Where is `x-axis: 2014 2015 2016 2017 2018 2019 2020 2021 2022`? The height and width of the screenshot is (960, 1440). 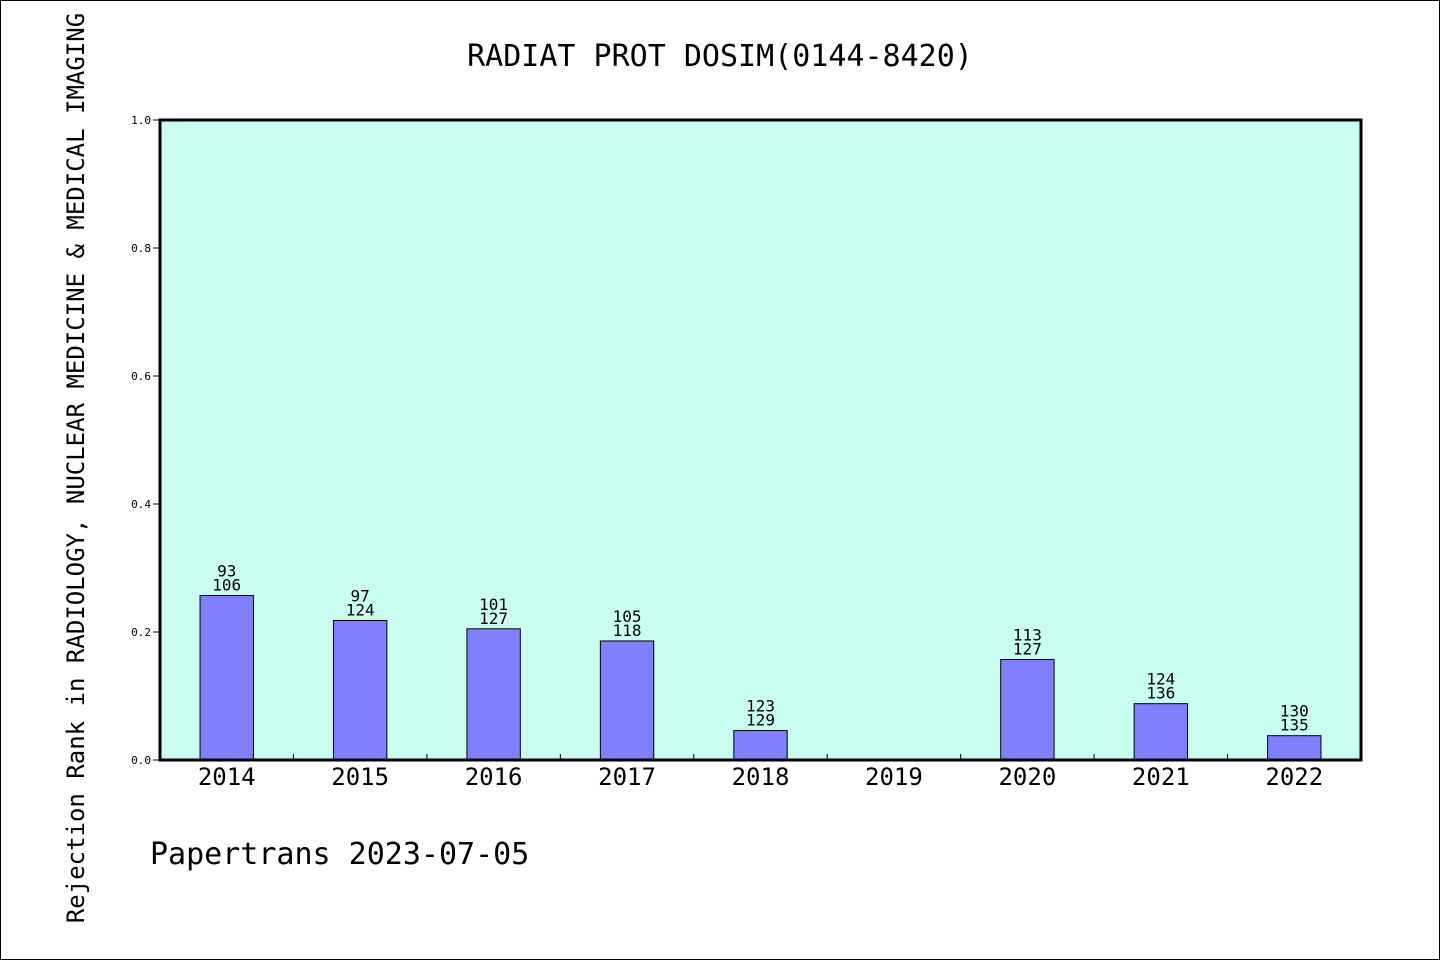 x-axis: 2014 2015 2016 2017 2018 2019 2020 2021 2022 is located at coordinates (760, 772).